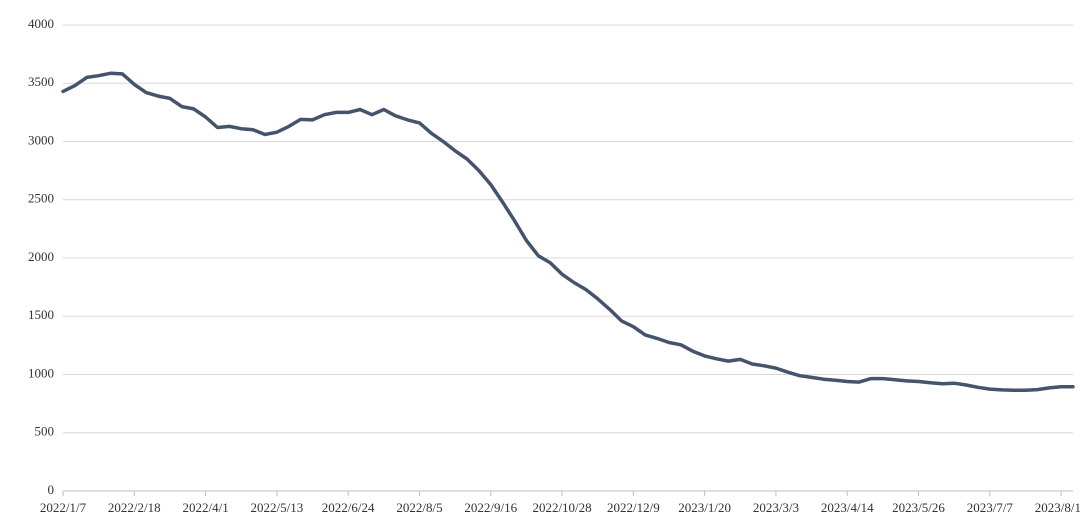 The image size is (1080, 527). Describe the element at coordinates (41, 81) in the screenshot. I see `y-tick-label: 3500` at that location.